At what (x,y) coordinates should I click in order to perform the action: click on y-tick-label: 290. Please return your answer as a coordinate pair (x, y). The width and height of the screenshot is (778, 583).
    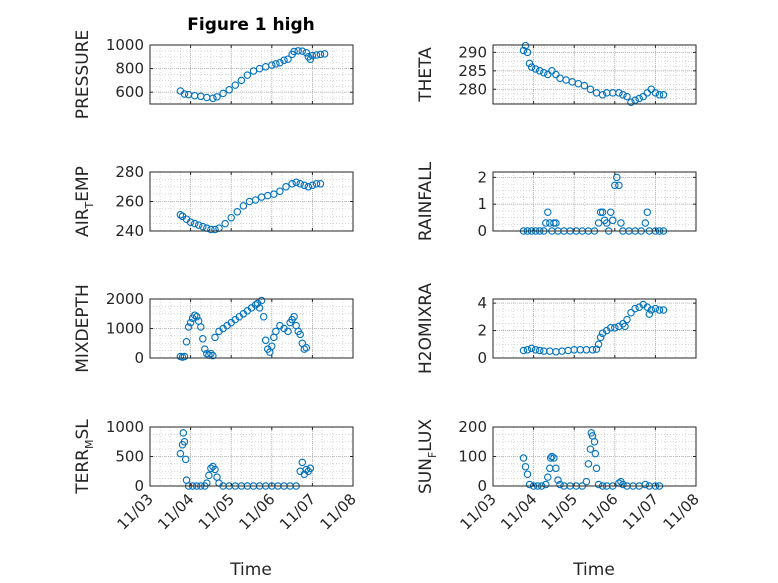
    Looking at the image, I should click on (472, 52).